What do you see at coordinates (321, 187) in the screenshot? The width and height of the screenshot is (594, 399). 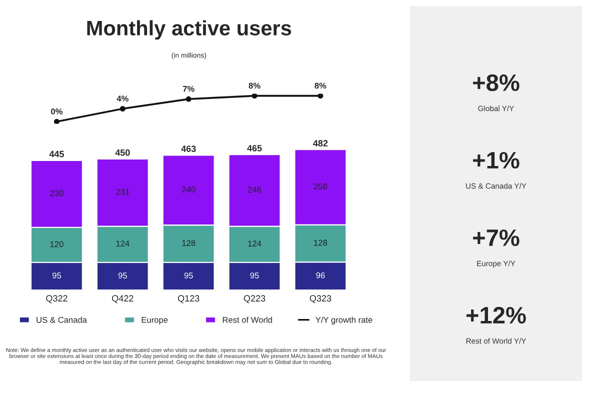 I see `data-label: 258` at bounding box center [321, 187].